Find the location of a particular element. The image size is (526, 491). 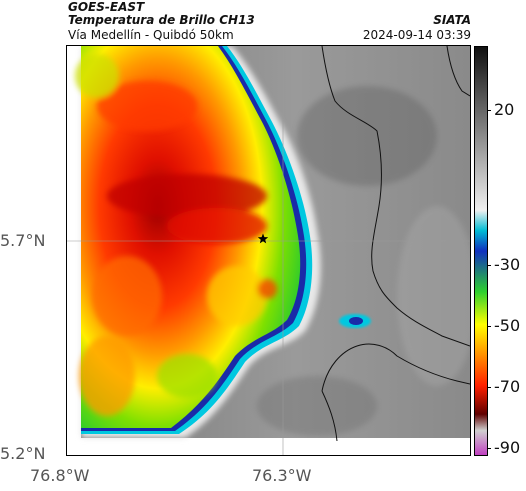

lon-label-76-8: 76.8°W is located at coordinates (60, 475).